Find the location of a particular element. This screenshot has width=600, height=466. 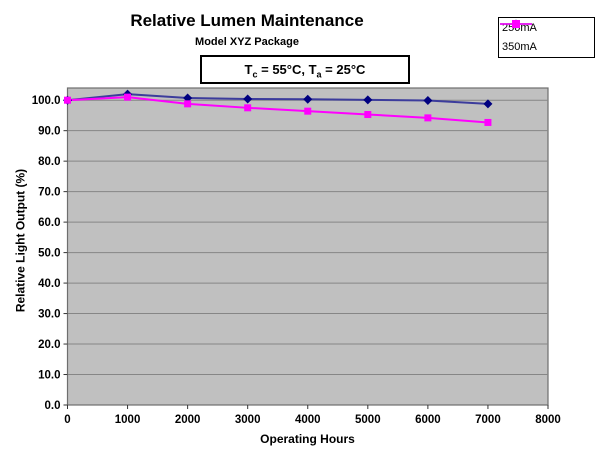

x-axis-title: Operating Hours is located at coordinates (307, 439).